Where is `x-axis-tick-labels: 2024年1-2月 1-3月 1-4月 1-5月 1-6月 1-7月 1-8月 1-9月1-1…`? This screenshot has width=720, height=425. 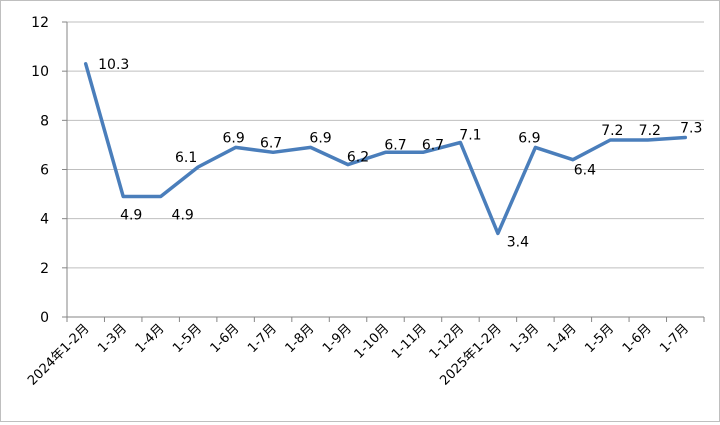
x-axis-tick-labels: 2024年1-2月 1-3月 1-4月 1-5月 1-6月 1-7月 1-8月 1-9月1-1… is located at coordinates (358, 354).